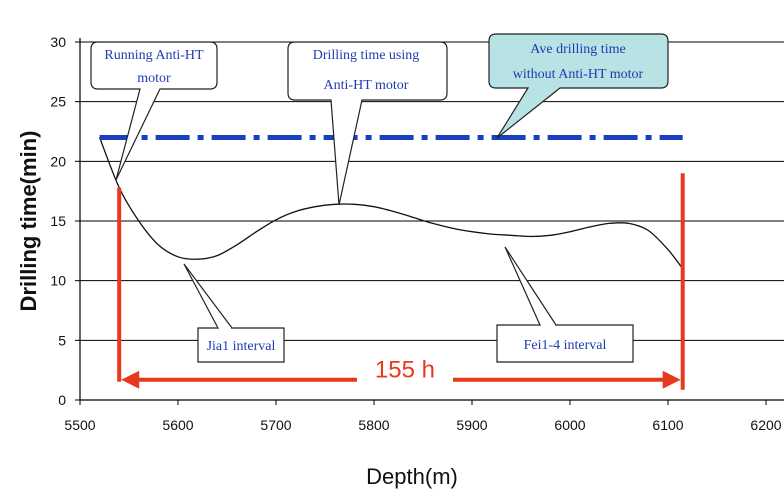 The width and height of the screenshot is (784, 498). Describe the element at coordinates (62, 400) in the screenshot. I see `y-tick-label: 0` at that location.